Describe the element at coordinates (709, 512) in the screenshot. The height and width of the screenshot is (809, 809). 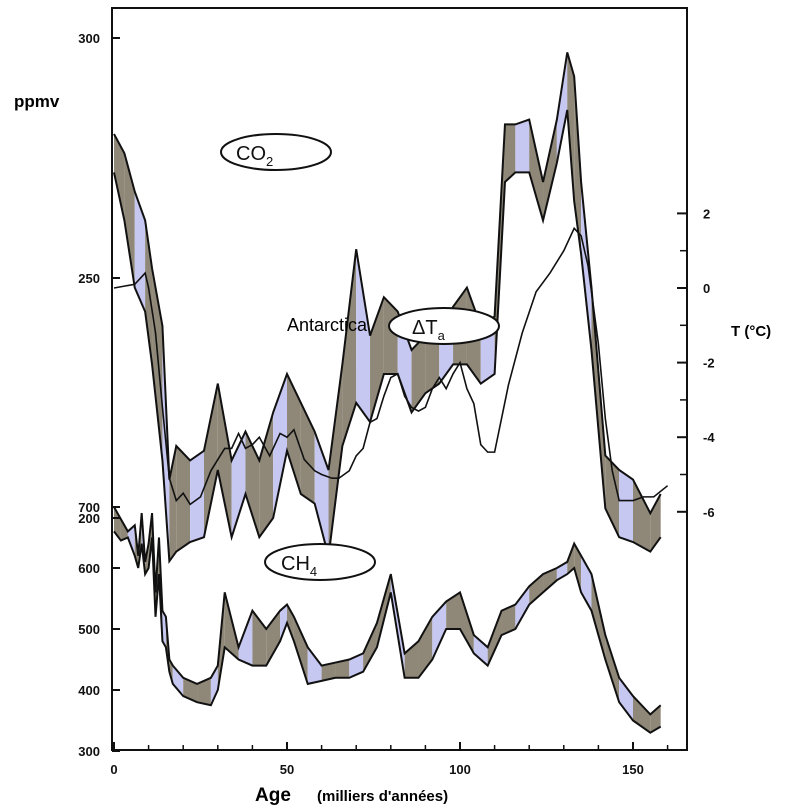
I see `temp-tick-label: -6` at that location.